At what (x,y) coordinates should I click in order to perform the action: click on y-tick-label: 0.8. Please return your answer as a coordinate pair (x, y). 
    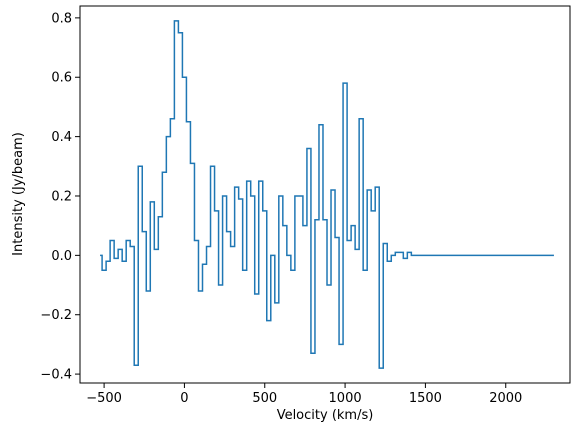
    Looking at the image, I should click on (61, 18).